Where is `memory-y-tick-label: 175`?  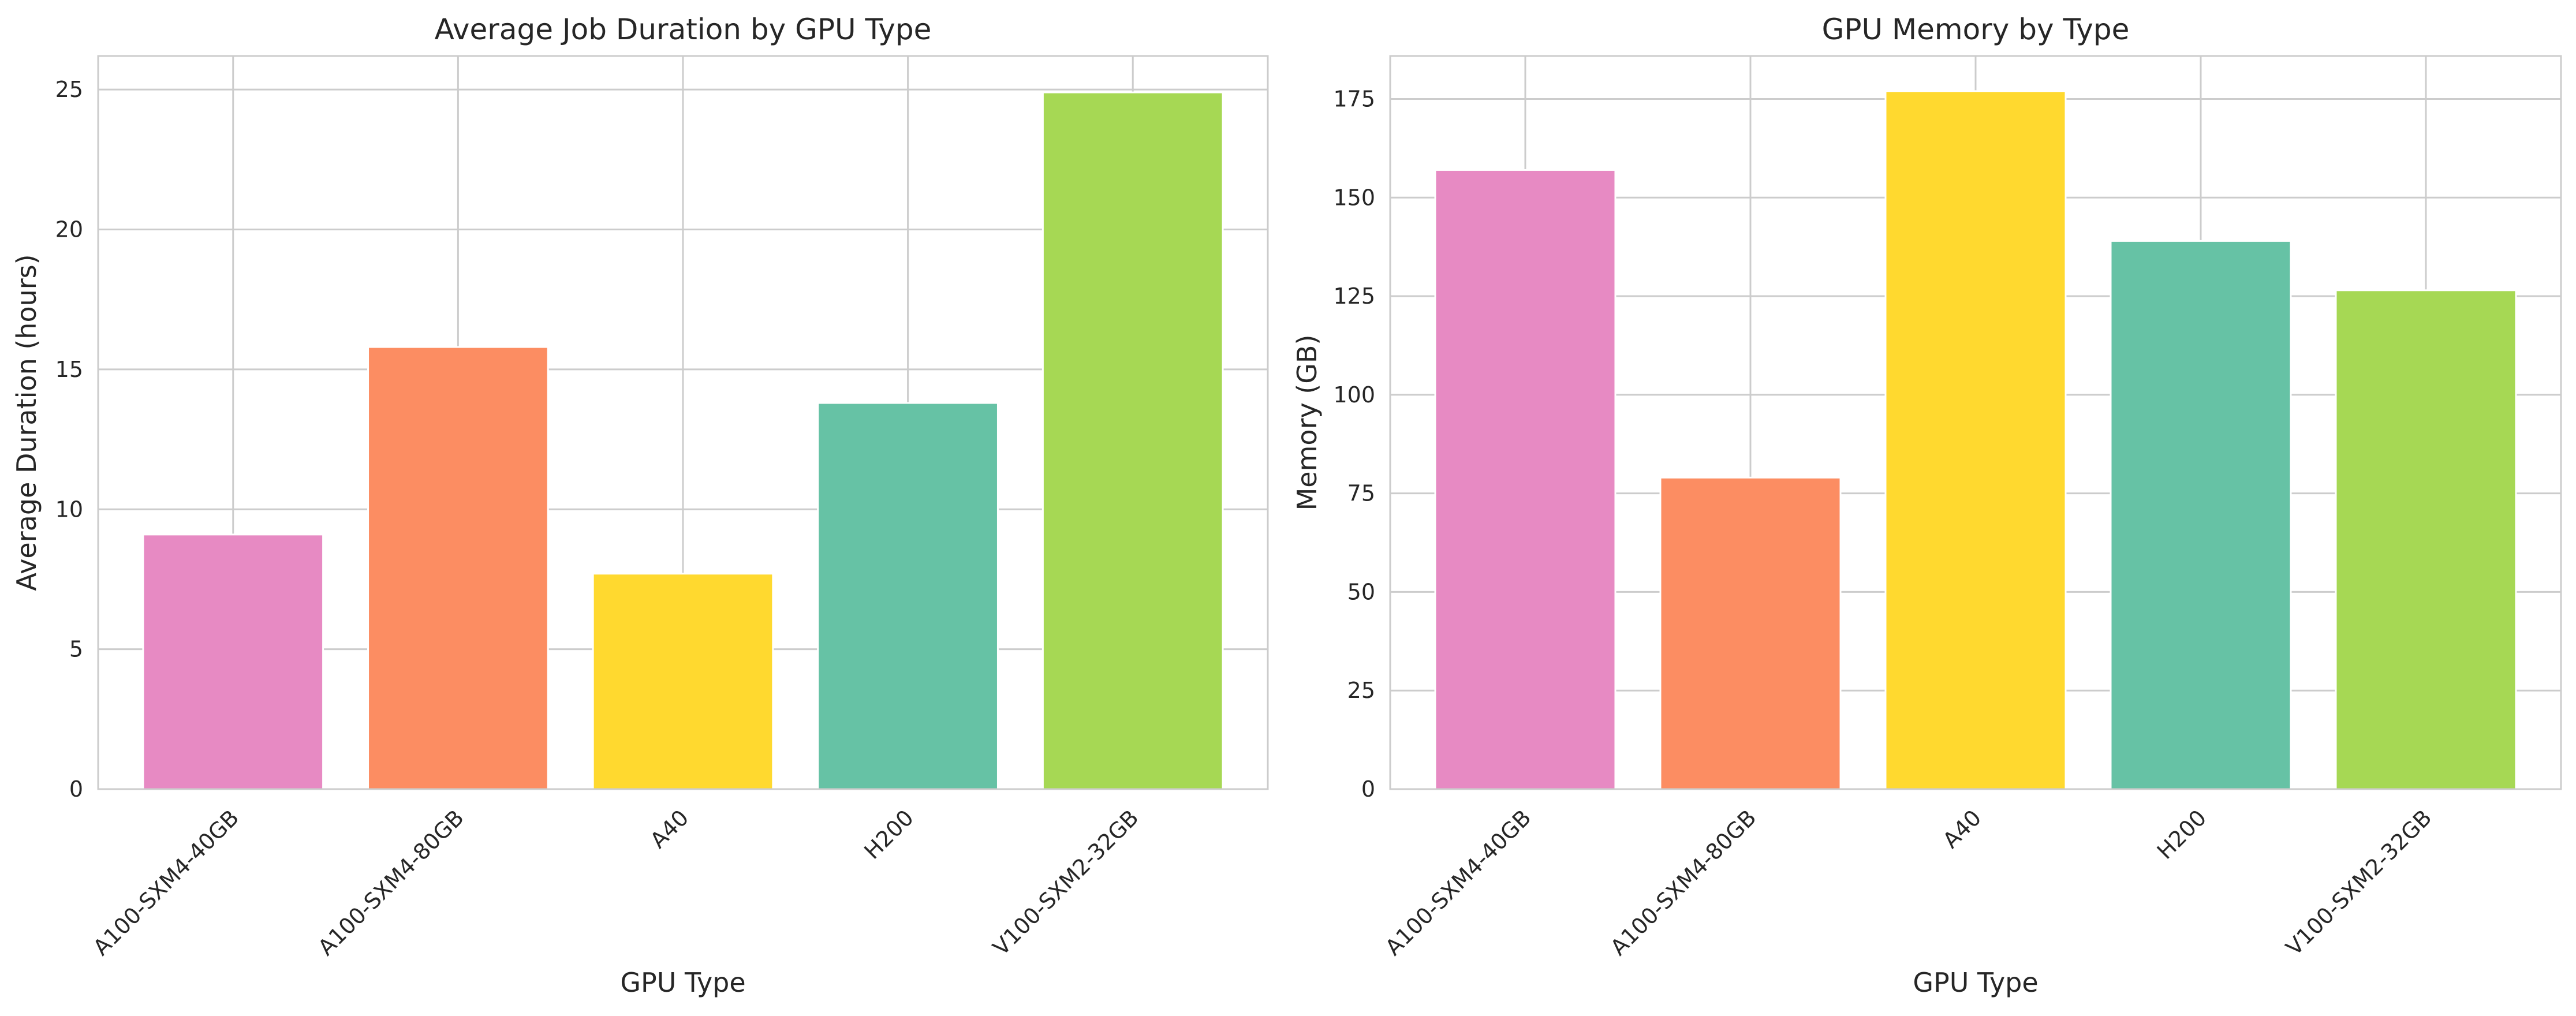
memory-y-tick-label: 175 is located at coordinates (1354, 98).